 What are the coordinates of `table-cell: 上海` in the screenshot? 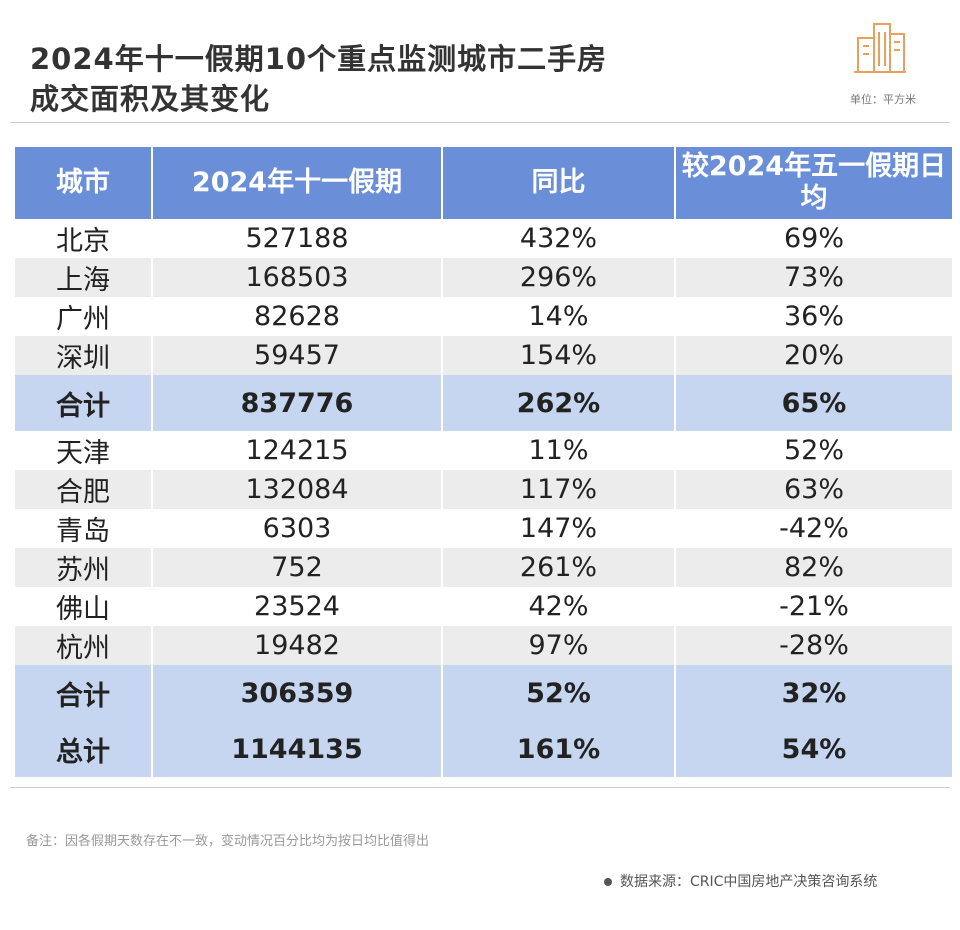 It's located at (84, 277).